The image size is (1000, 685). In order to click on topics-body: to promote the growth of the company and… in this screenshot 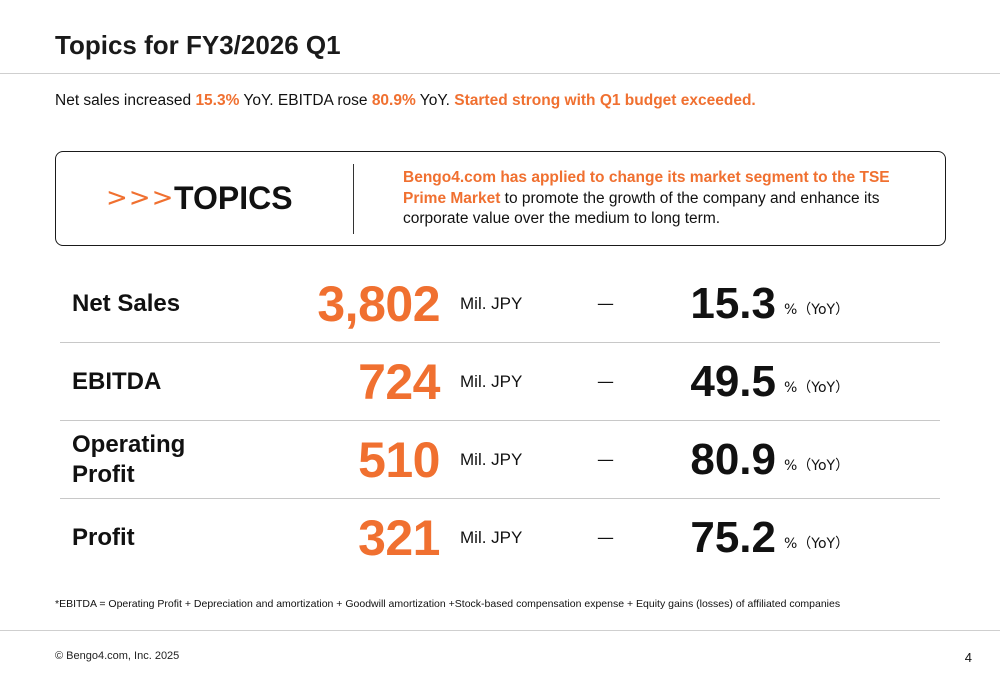, I will do `click(641, 208)`.